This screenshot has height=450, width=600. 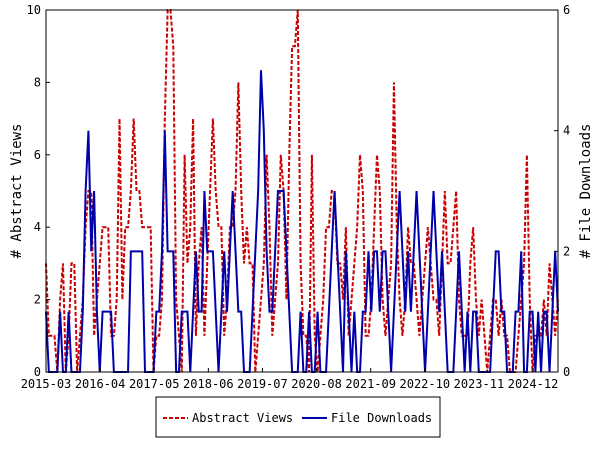 What do you see at coordinates (34, 10) in the screenshot?
I see `left-tick-label: 10` at bounding box center [34, 10].